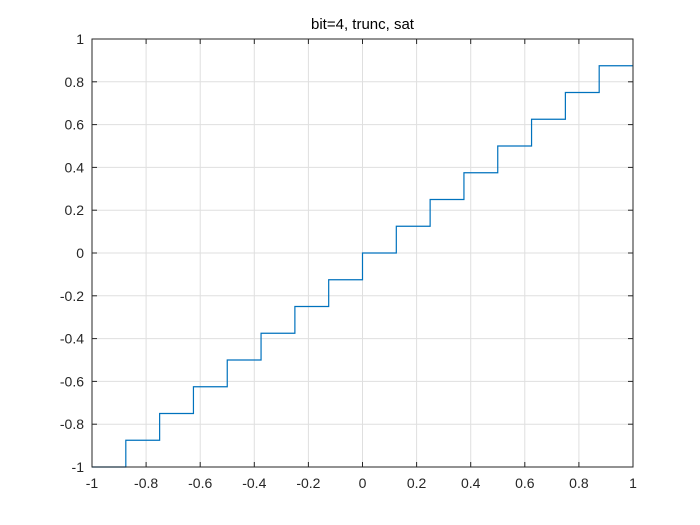 Image resolution: width=700 pixels, height=525 pixels. I want to click on y-tick-label: 1, so click(80, 39).